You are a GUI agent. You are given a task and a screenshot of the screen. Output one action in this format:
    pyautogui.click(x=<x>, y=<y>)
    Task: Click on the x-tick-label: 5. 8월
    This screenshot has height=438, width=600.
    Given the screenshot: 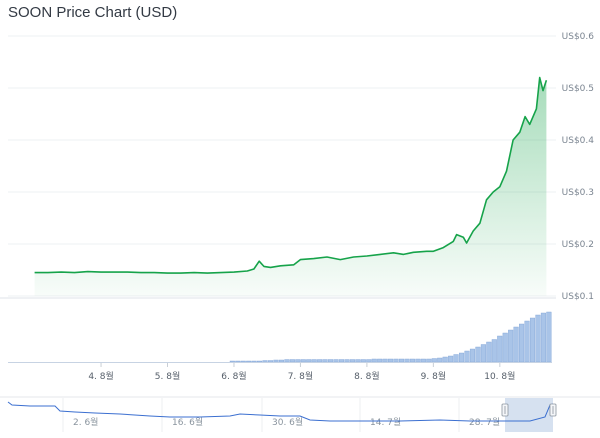 What is the action you would take?
    pyautogui.click(x=167, y=376)
    